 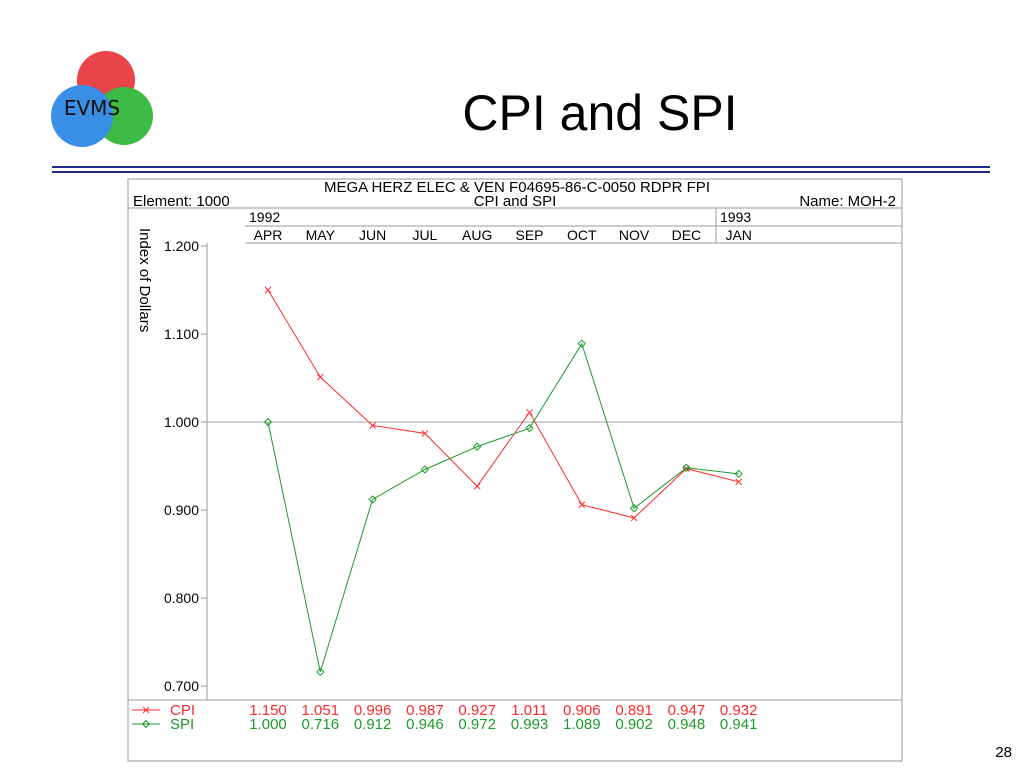 What do you see at coordinates (582, 710) in the screenshot?
I see `cpi-value-oct: 0.906` at bounding box center [582, 710].